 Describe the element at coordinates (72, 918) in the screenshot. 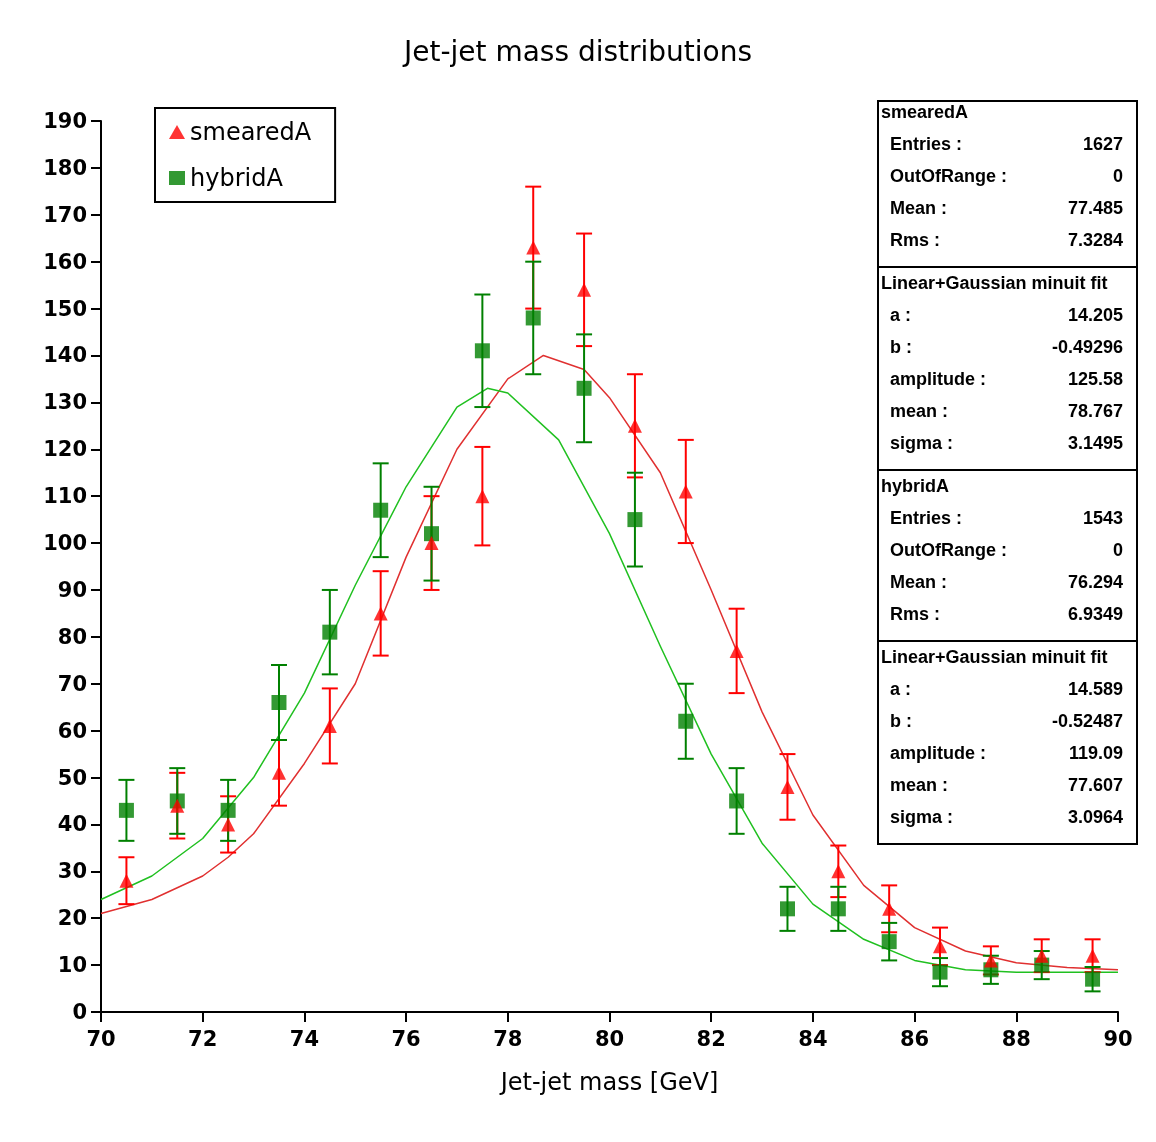

I see `y-tick-label: 20` at that location.